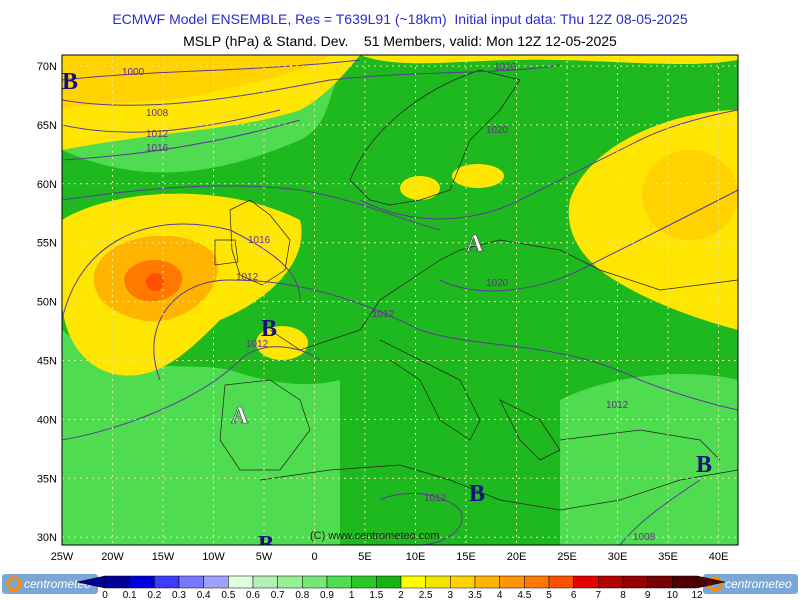 This screenshot has width=800, height=600. Describe the element at coordinates (549, 595) in the screenshot. I see `colorbar-label: 5` at that location.